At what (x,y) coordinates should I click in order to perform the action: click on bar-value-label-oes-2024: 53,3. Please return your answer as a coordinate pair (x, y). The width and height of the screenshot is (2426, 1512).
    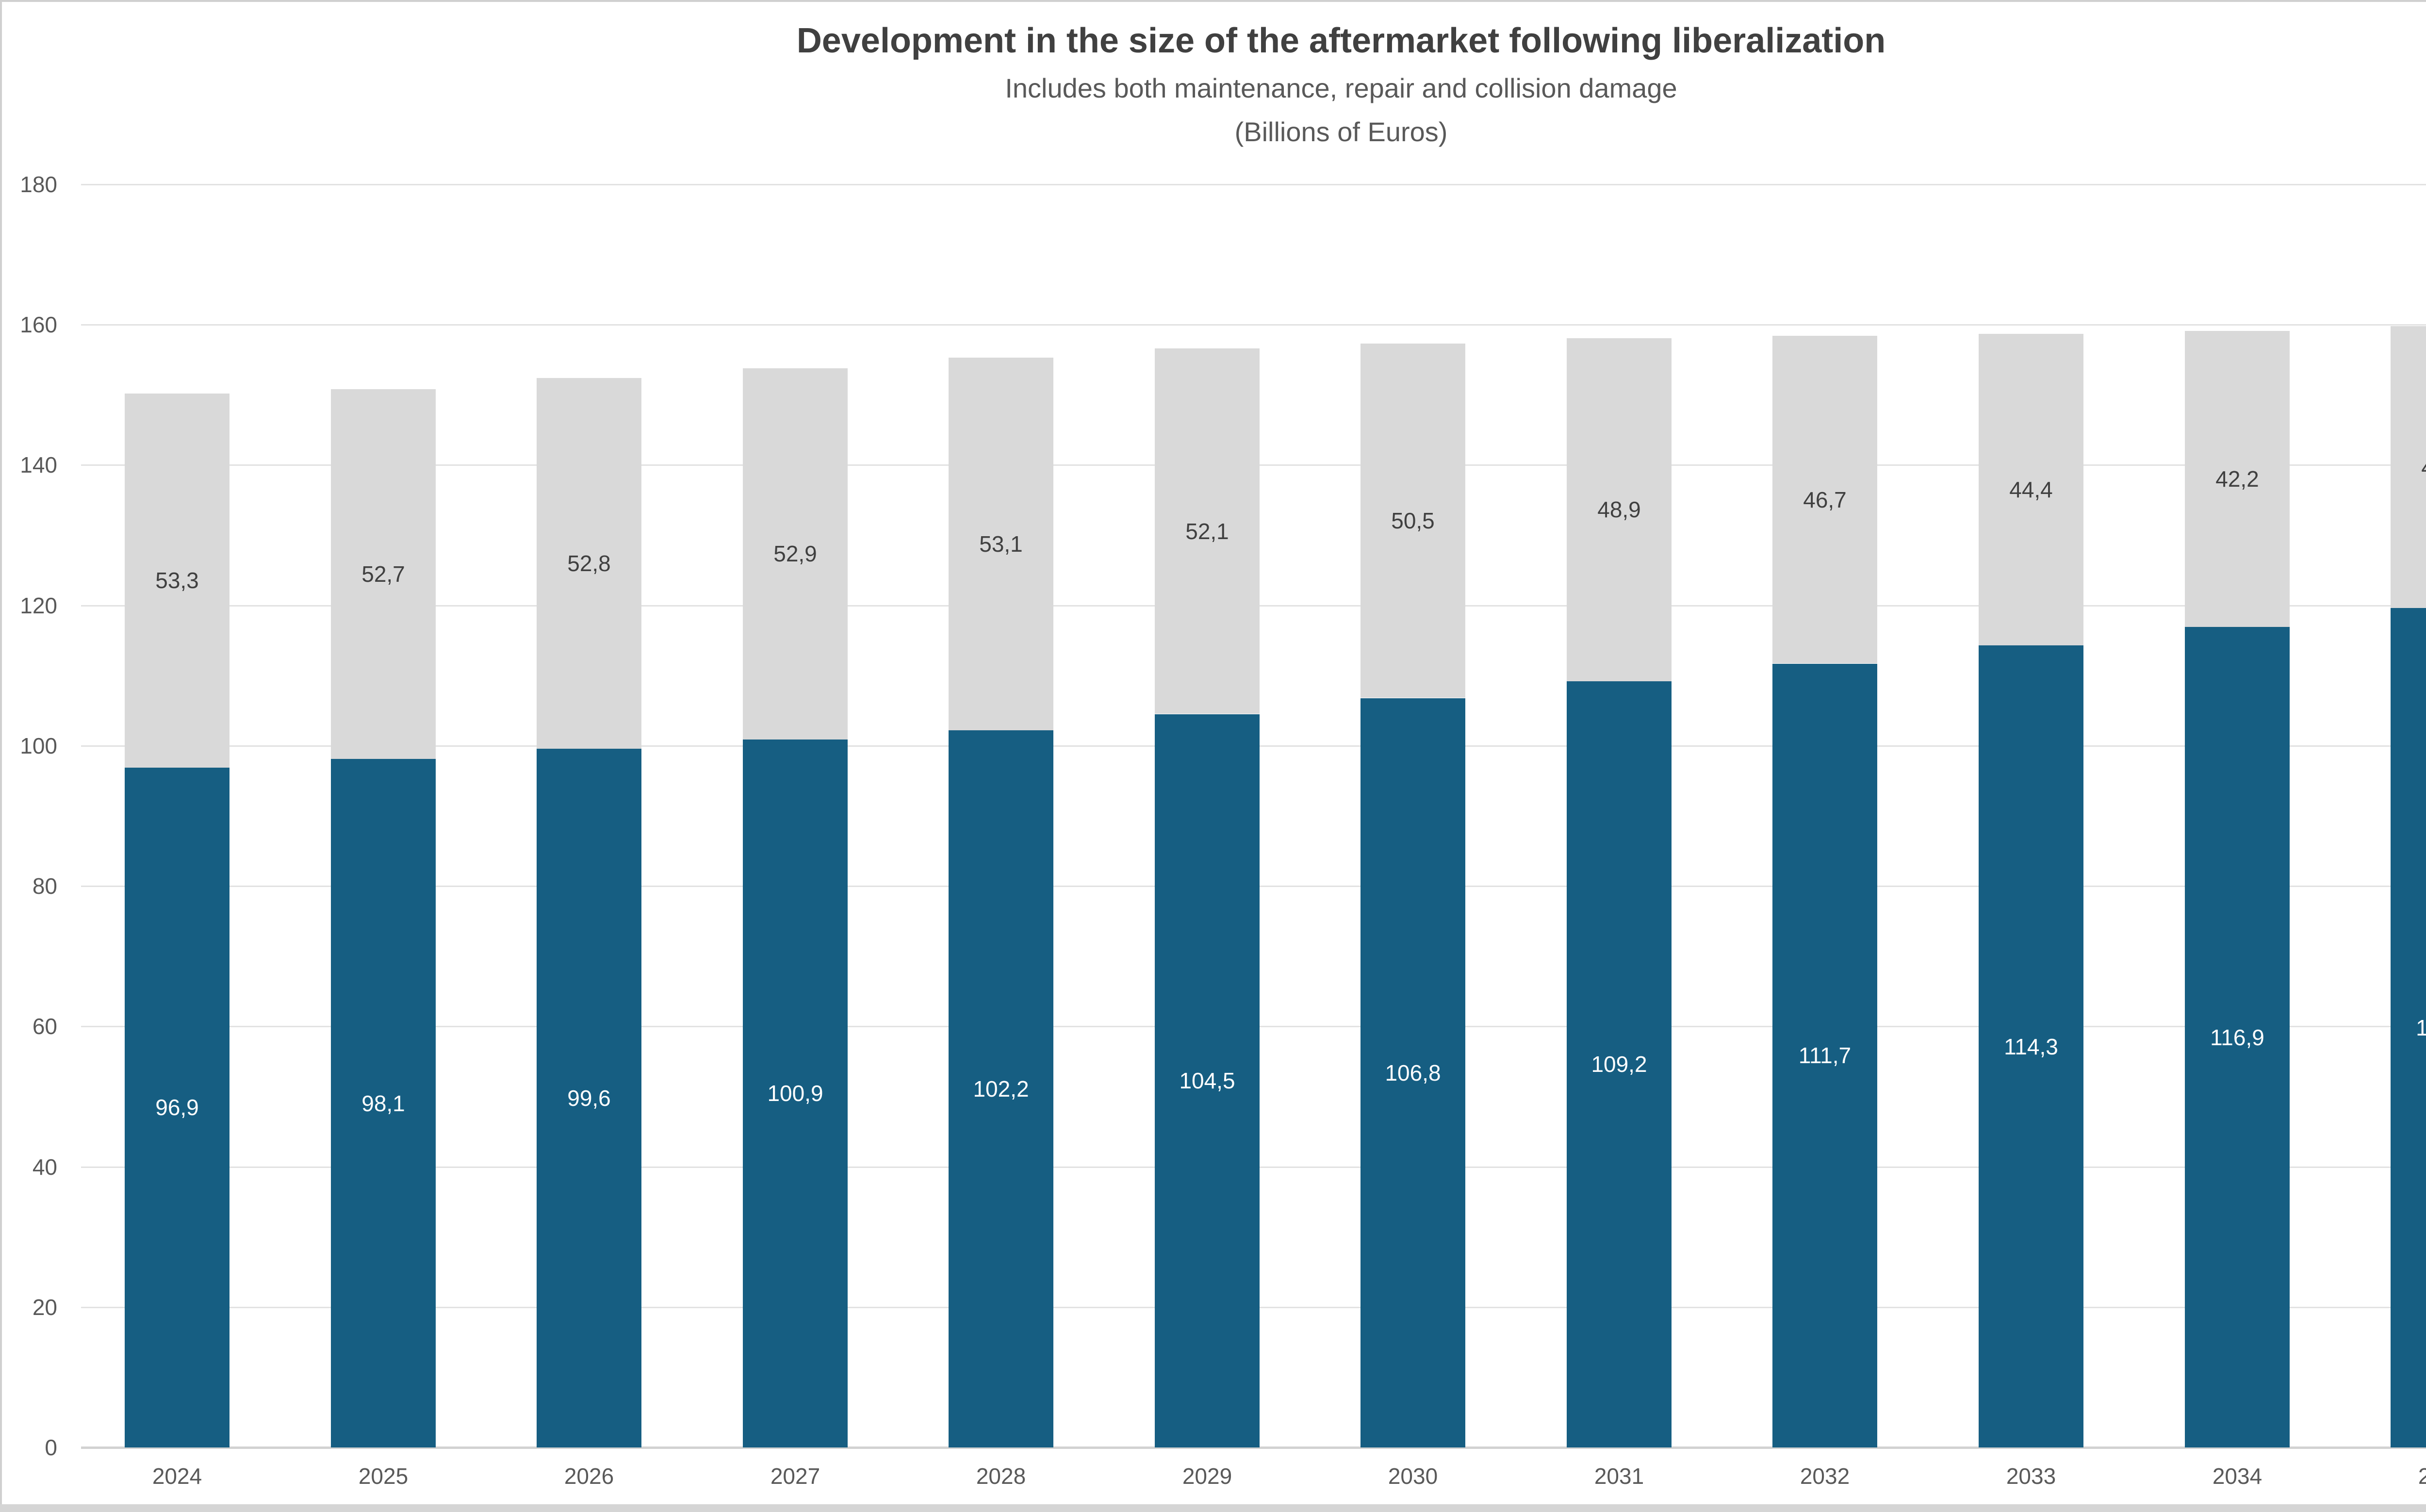
    Looking at the image, I should click on (177, 580).